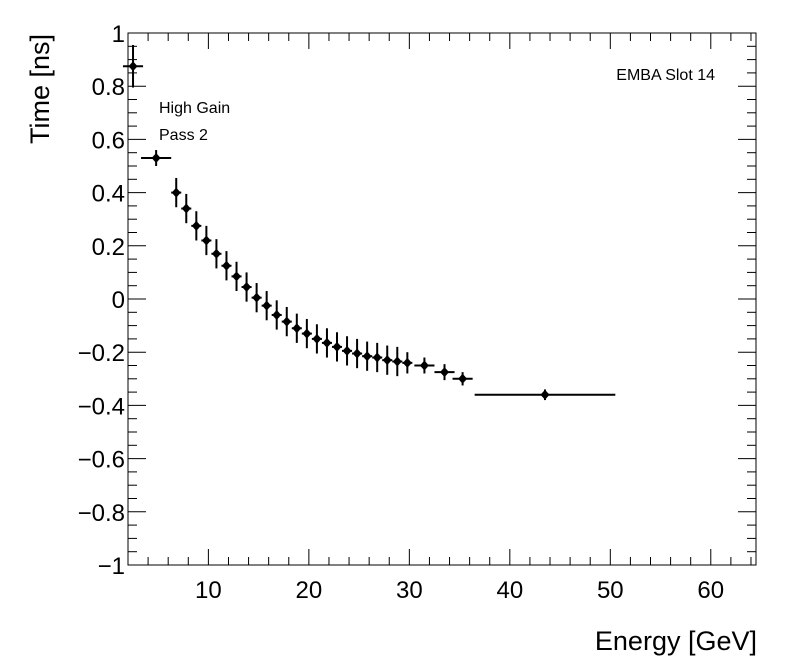 This screenshot has width=796, height=672. Describe the element at coordinates (309, 590) in the screenshot. I see `x-tick-label: 20` at that location.